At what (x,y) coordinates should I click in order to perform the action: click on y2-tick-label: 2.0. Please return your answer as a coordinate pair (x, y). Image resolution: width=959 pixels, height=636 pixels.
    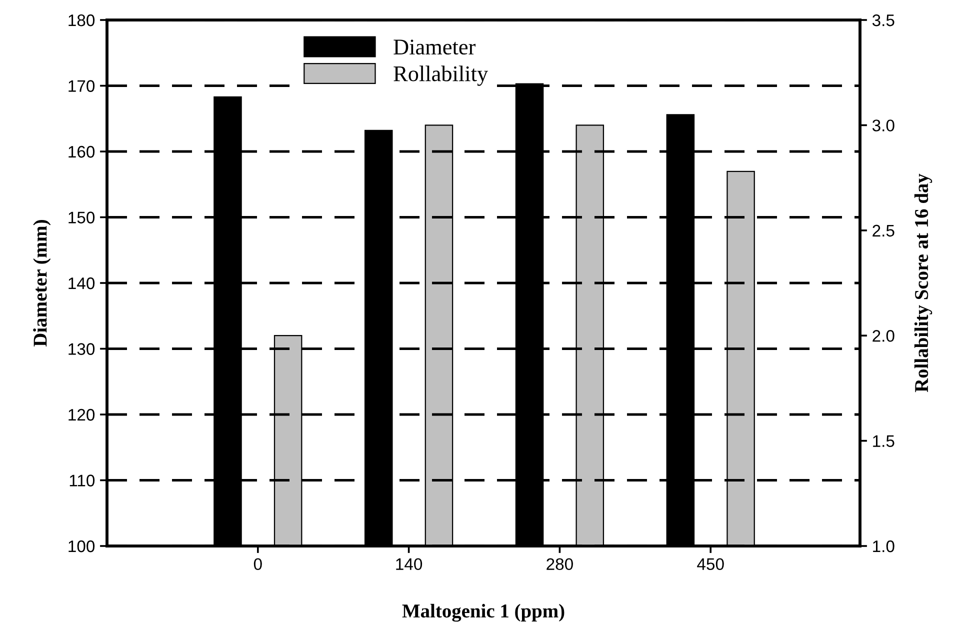
    Looking at the image, I should click on (883, 336).